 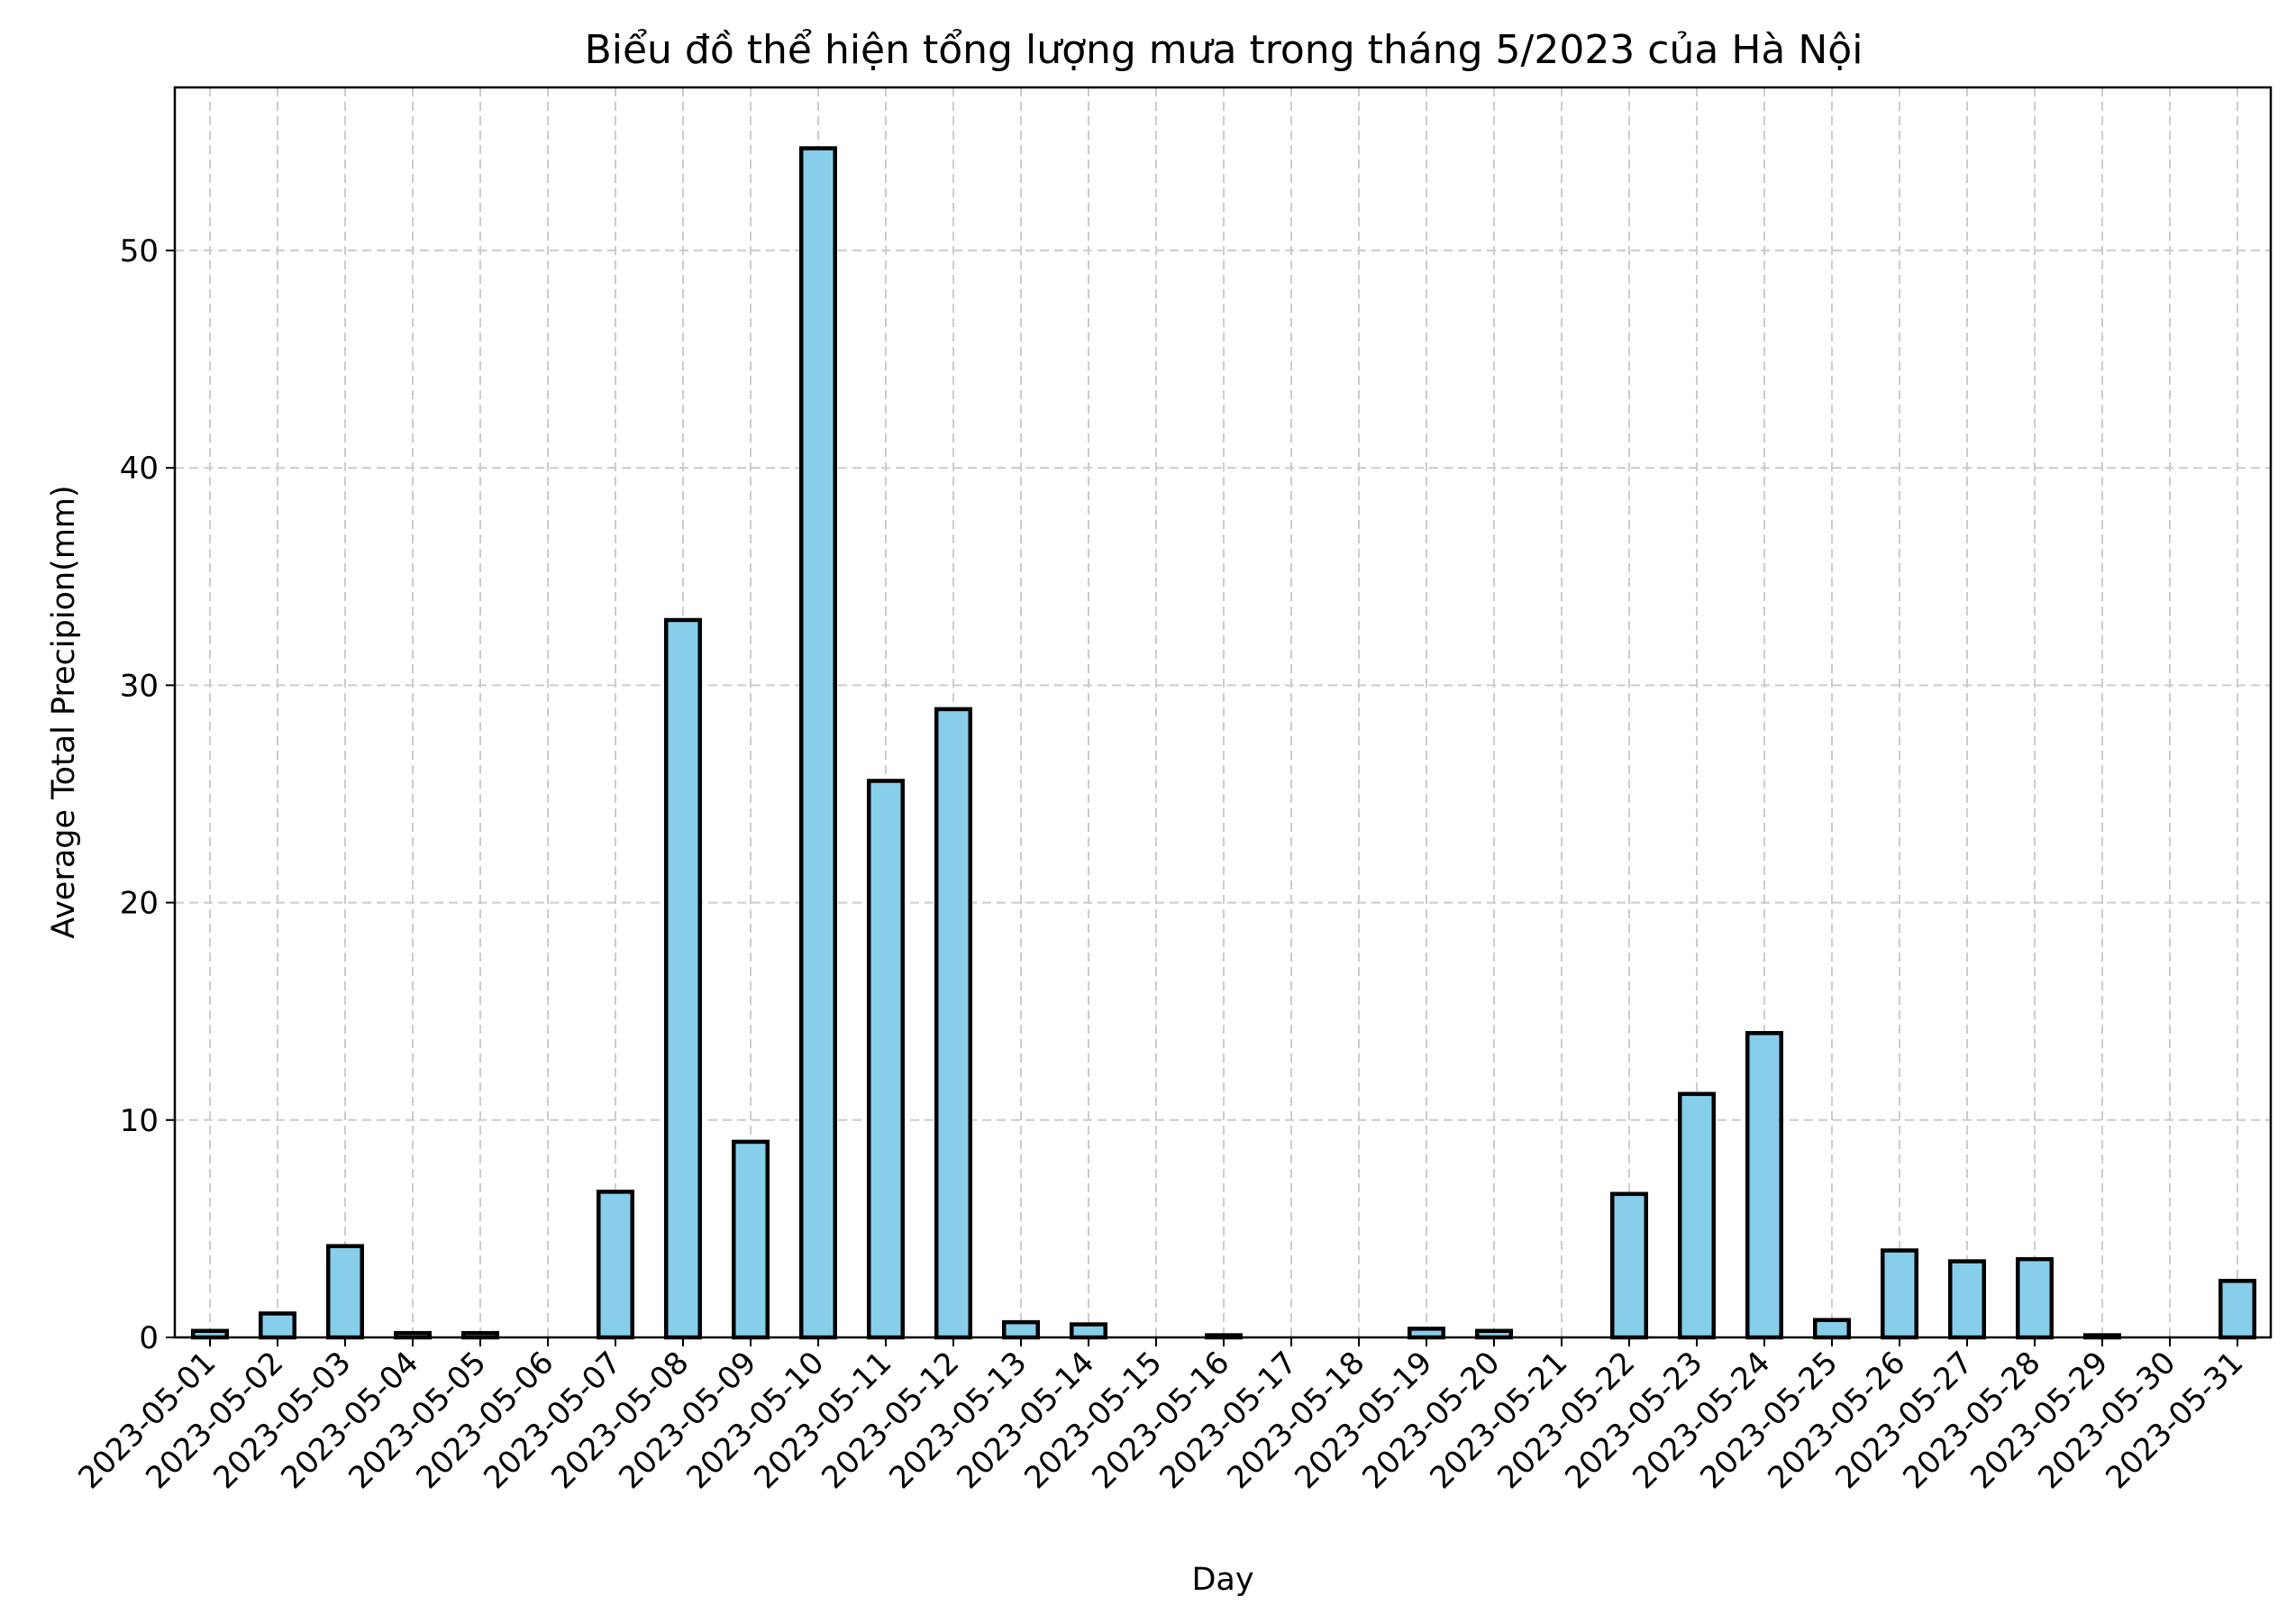 What do you see at coordinates (148, 794) in the screenshot?
I see `y-axis-ticks: 0 10 20 30 40 50` at bounding box center [148, 794].